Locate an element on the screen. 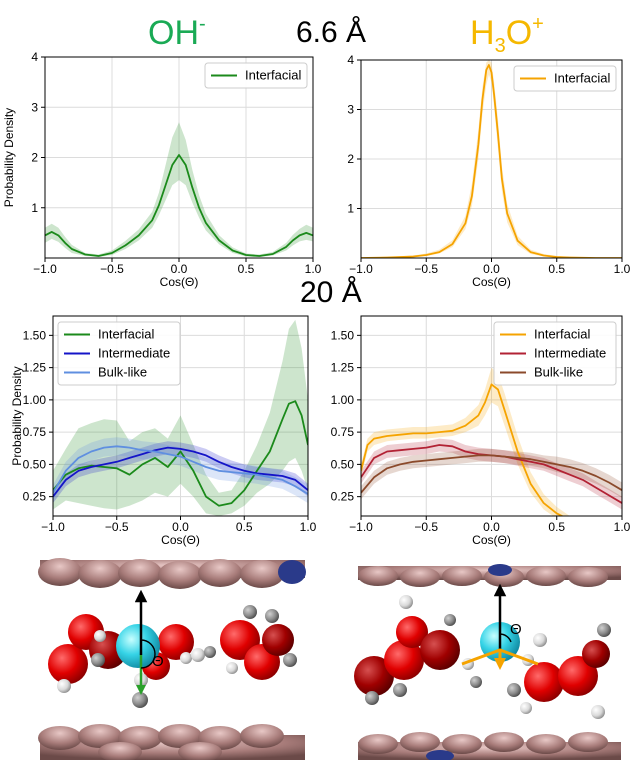 This screenshot has height=760, width=631. h3o-snapshot: Θ is located at coordinates (487, 662).